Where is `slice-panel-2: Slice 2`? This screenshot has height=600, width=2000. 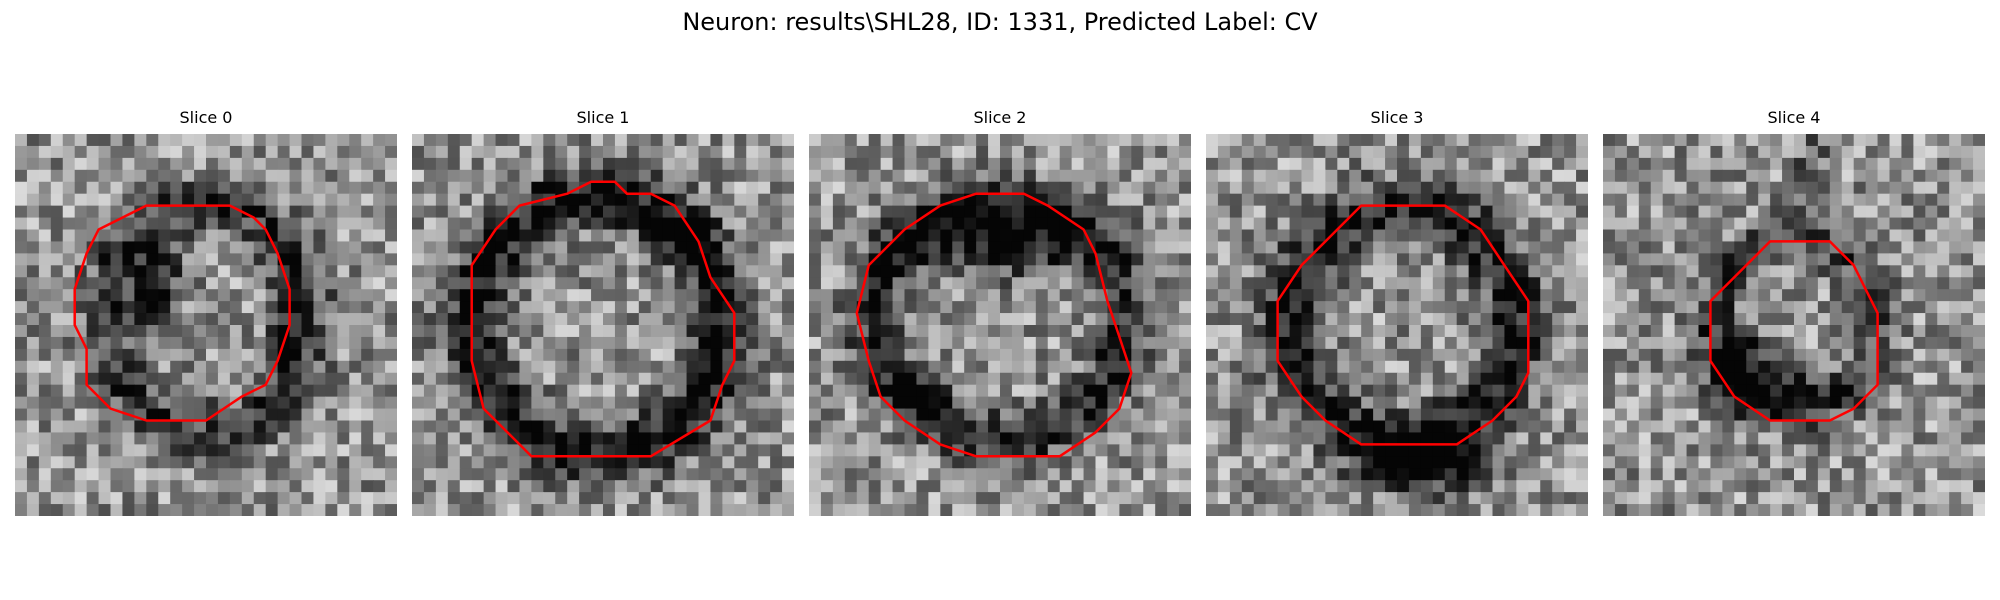 slice-panel-2: Slice 2 is located at coordinates (1000, 312).